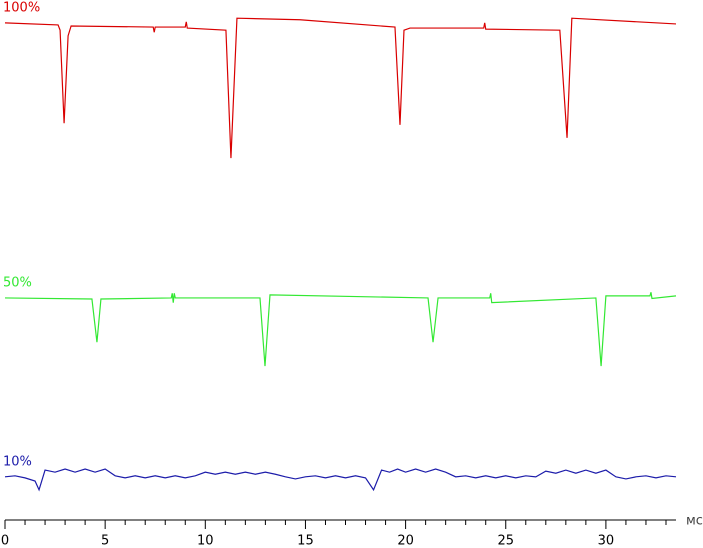  I want to click on x-tick-label: 15, so click(305, 541).